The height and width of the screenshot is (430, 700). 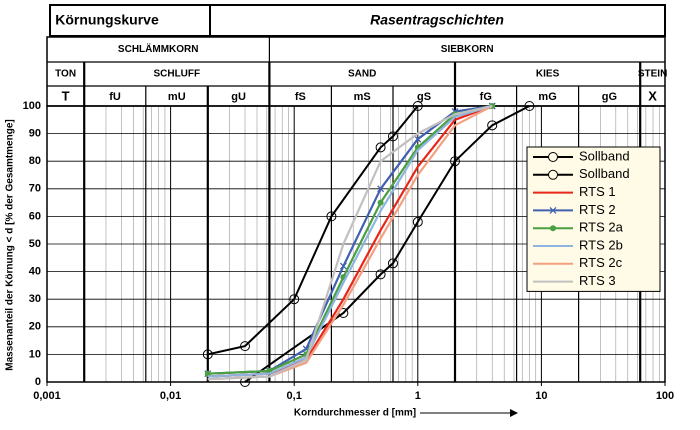 What do you see at coordinates (357, 20) in the screenshot?
I see `title-box` at bounding box center [357, 20].